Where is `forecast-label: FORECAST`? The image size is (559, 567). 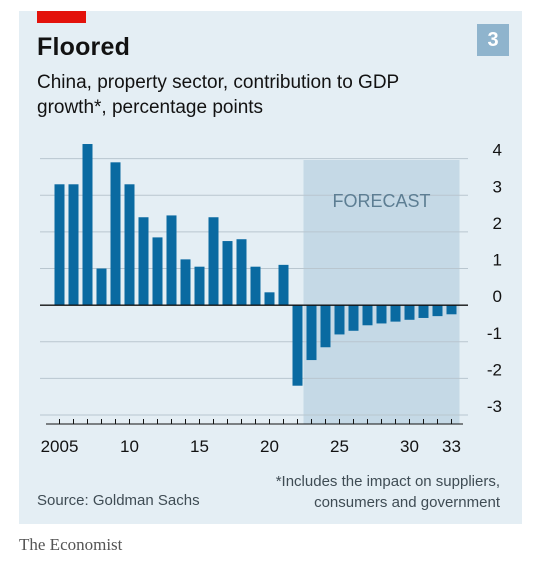 forecast-label: FORECAST is located at coordinates (381, 201).